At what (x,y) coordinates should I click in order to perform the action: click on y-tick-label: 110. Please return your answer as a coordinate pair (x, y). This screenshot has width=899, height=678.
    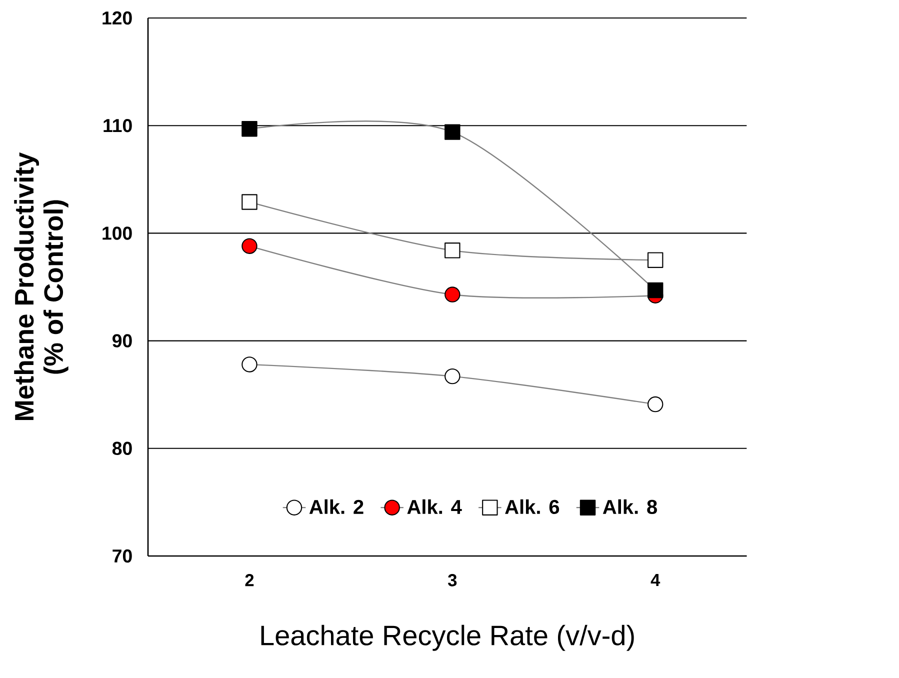
    Looking at the image, I should click on (118, 125).